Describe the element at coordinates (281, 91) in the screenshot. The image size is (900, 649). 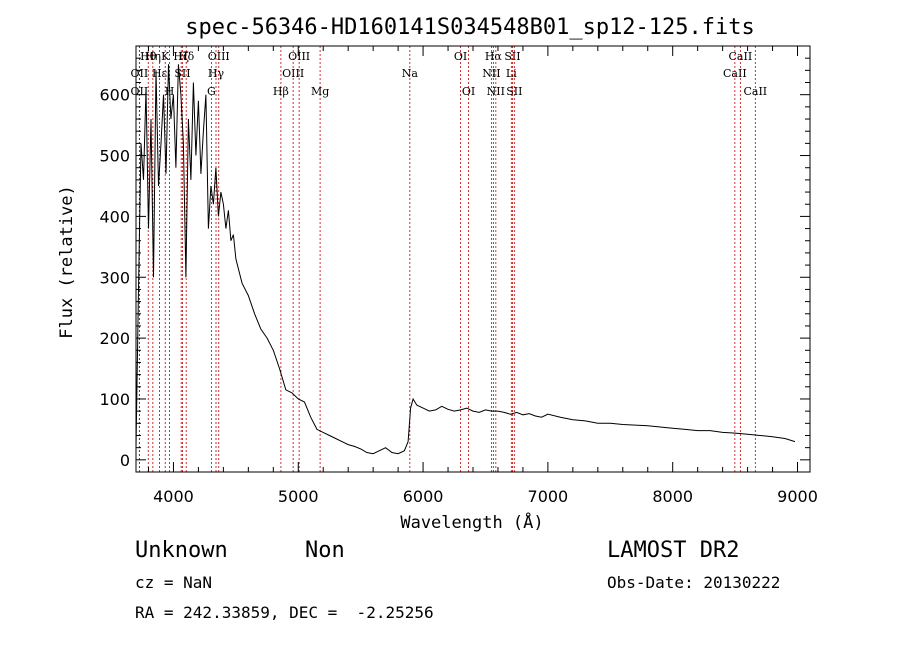
I see `line-marker-label-13: Hβ` at that location.